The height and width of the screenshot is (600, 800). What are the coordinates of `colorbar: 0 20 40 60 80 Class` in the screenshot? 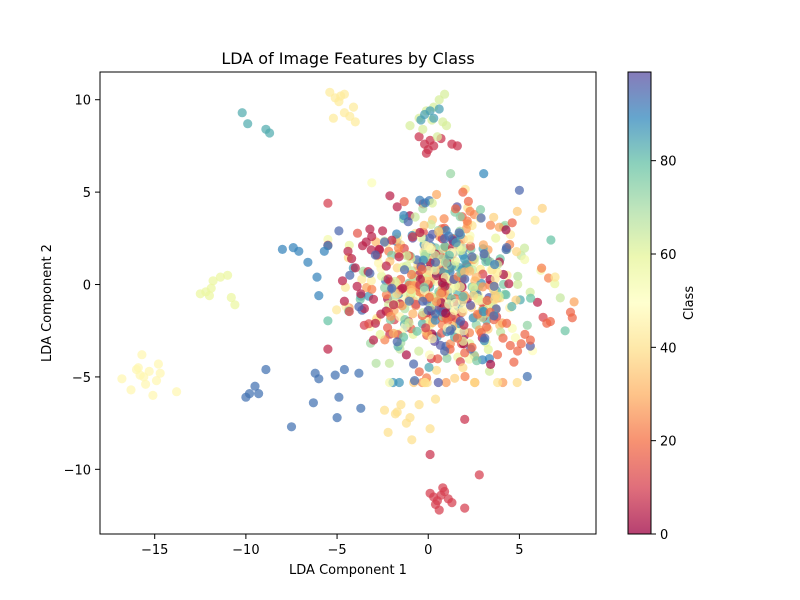 It's located at (662, 307).